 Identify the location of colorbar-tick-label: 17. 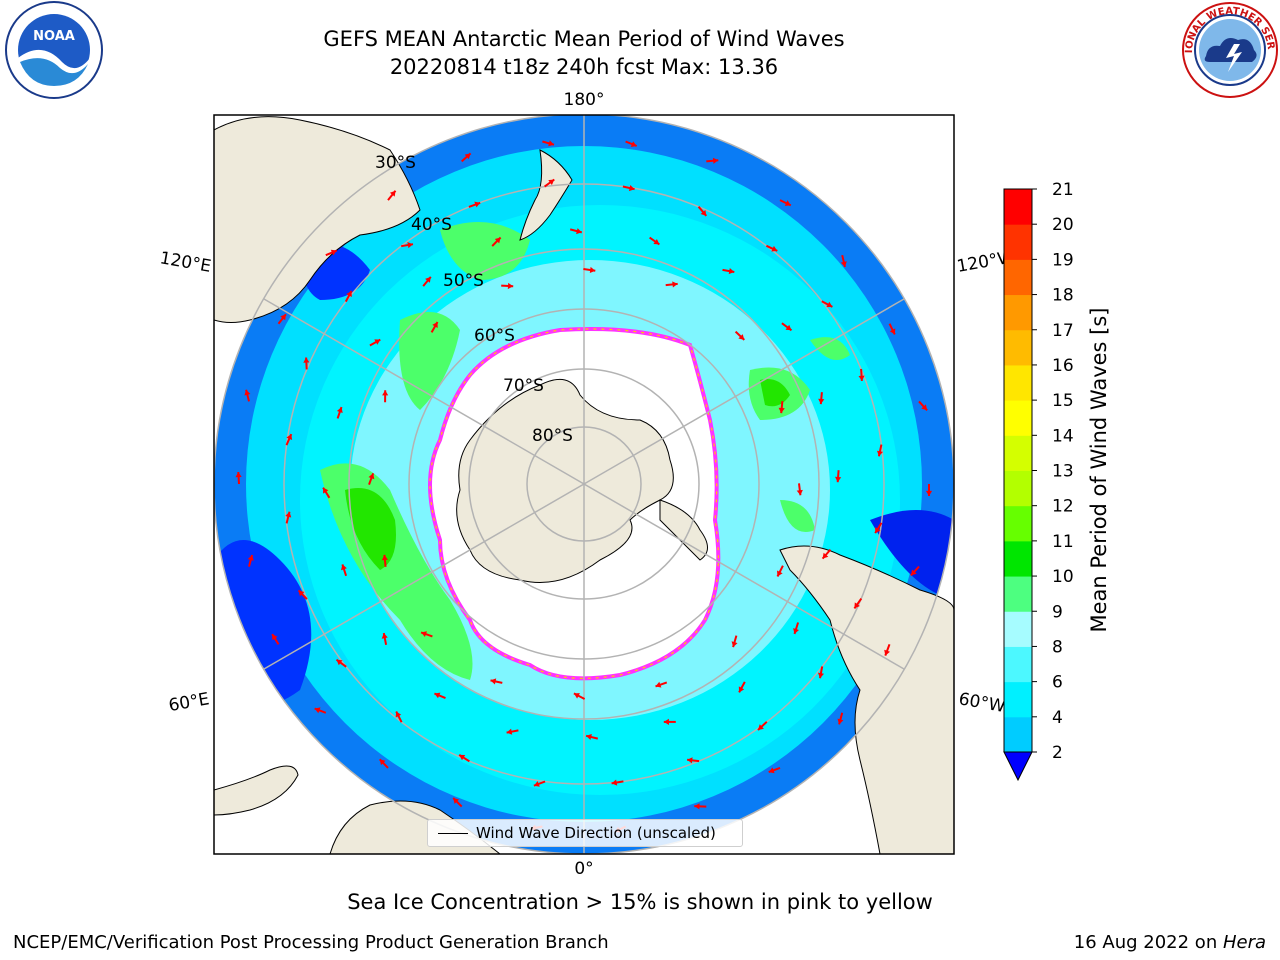
(1063, 331).